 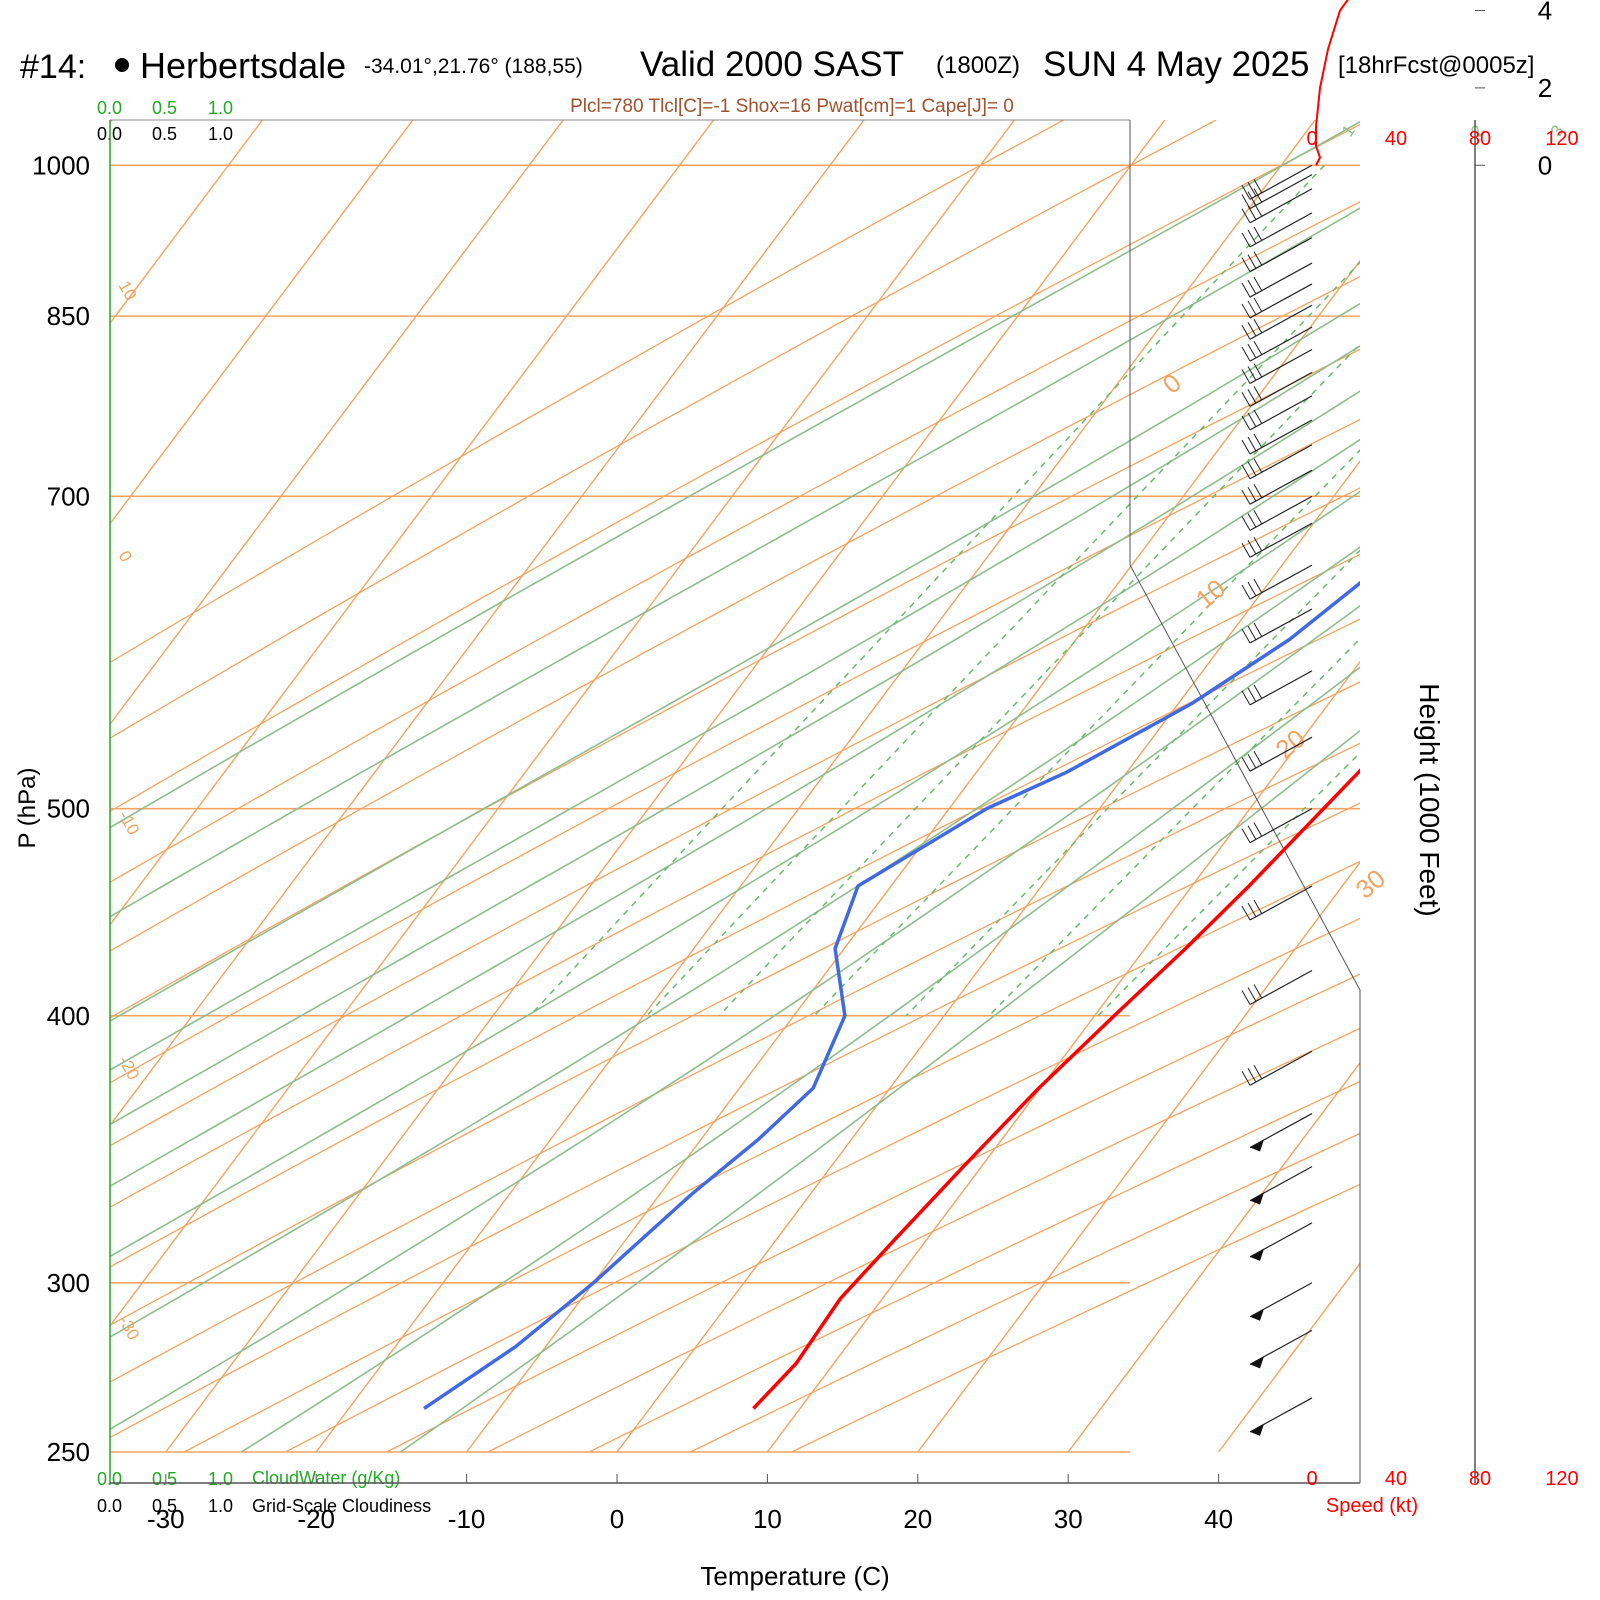 I want to click on isotherm-label-left: 10, so click(x=128, y=291).